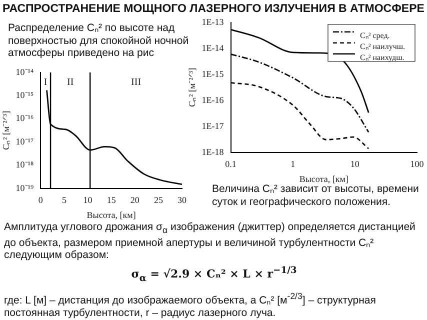 The image size is (427, 320). Describe the element at coordinates (213, 151) in the screenshot. I see `y-tick-label: 1E-18` at that location.